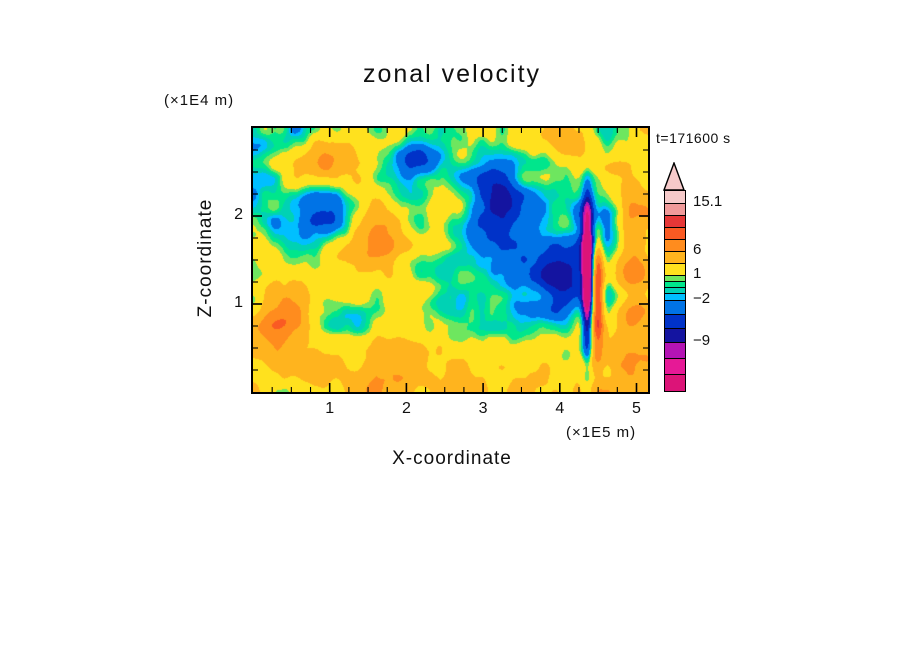 Image resolution: width=904 pixels, height=654 pixels. I want to click on colorbar-label: 15.1, so click(708, 201).